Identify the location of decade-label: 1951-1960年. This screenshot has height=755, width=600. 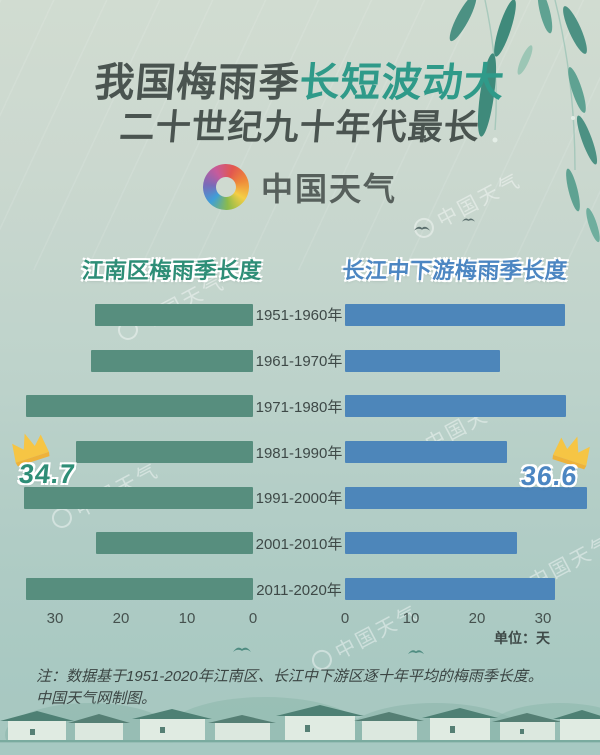
(299, 316).